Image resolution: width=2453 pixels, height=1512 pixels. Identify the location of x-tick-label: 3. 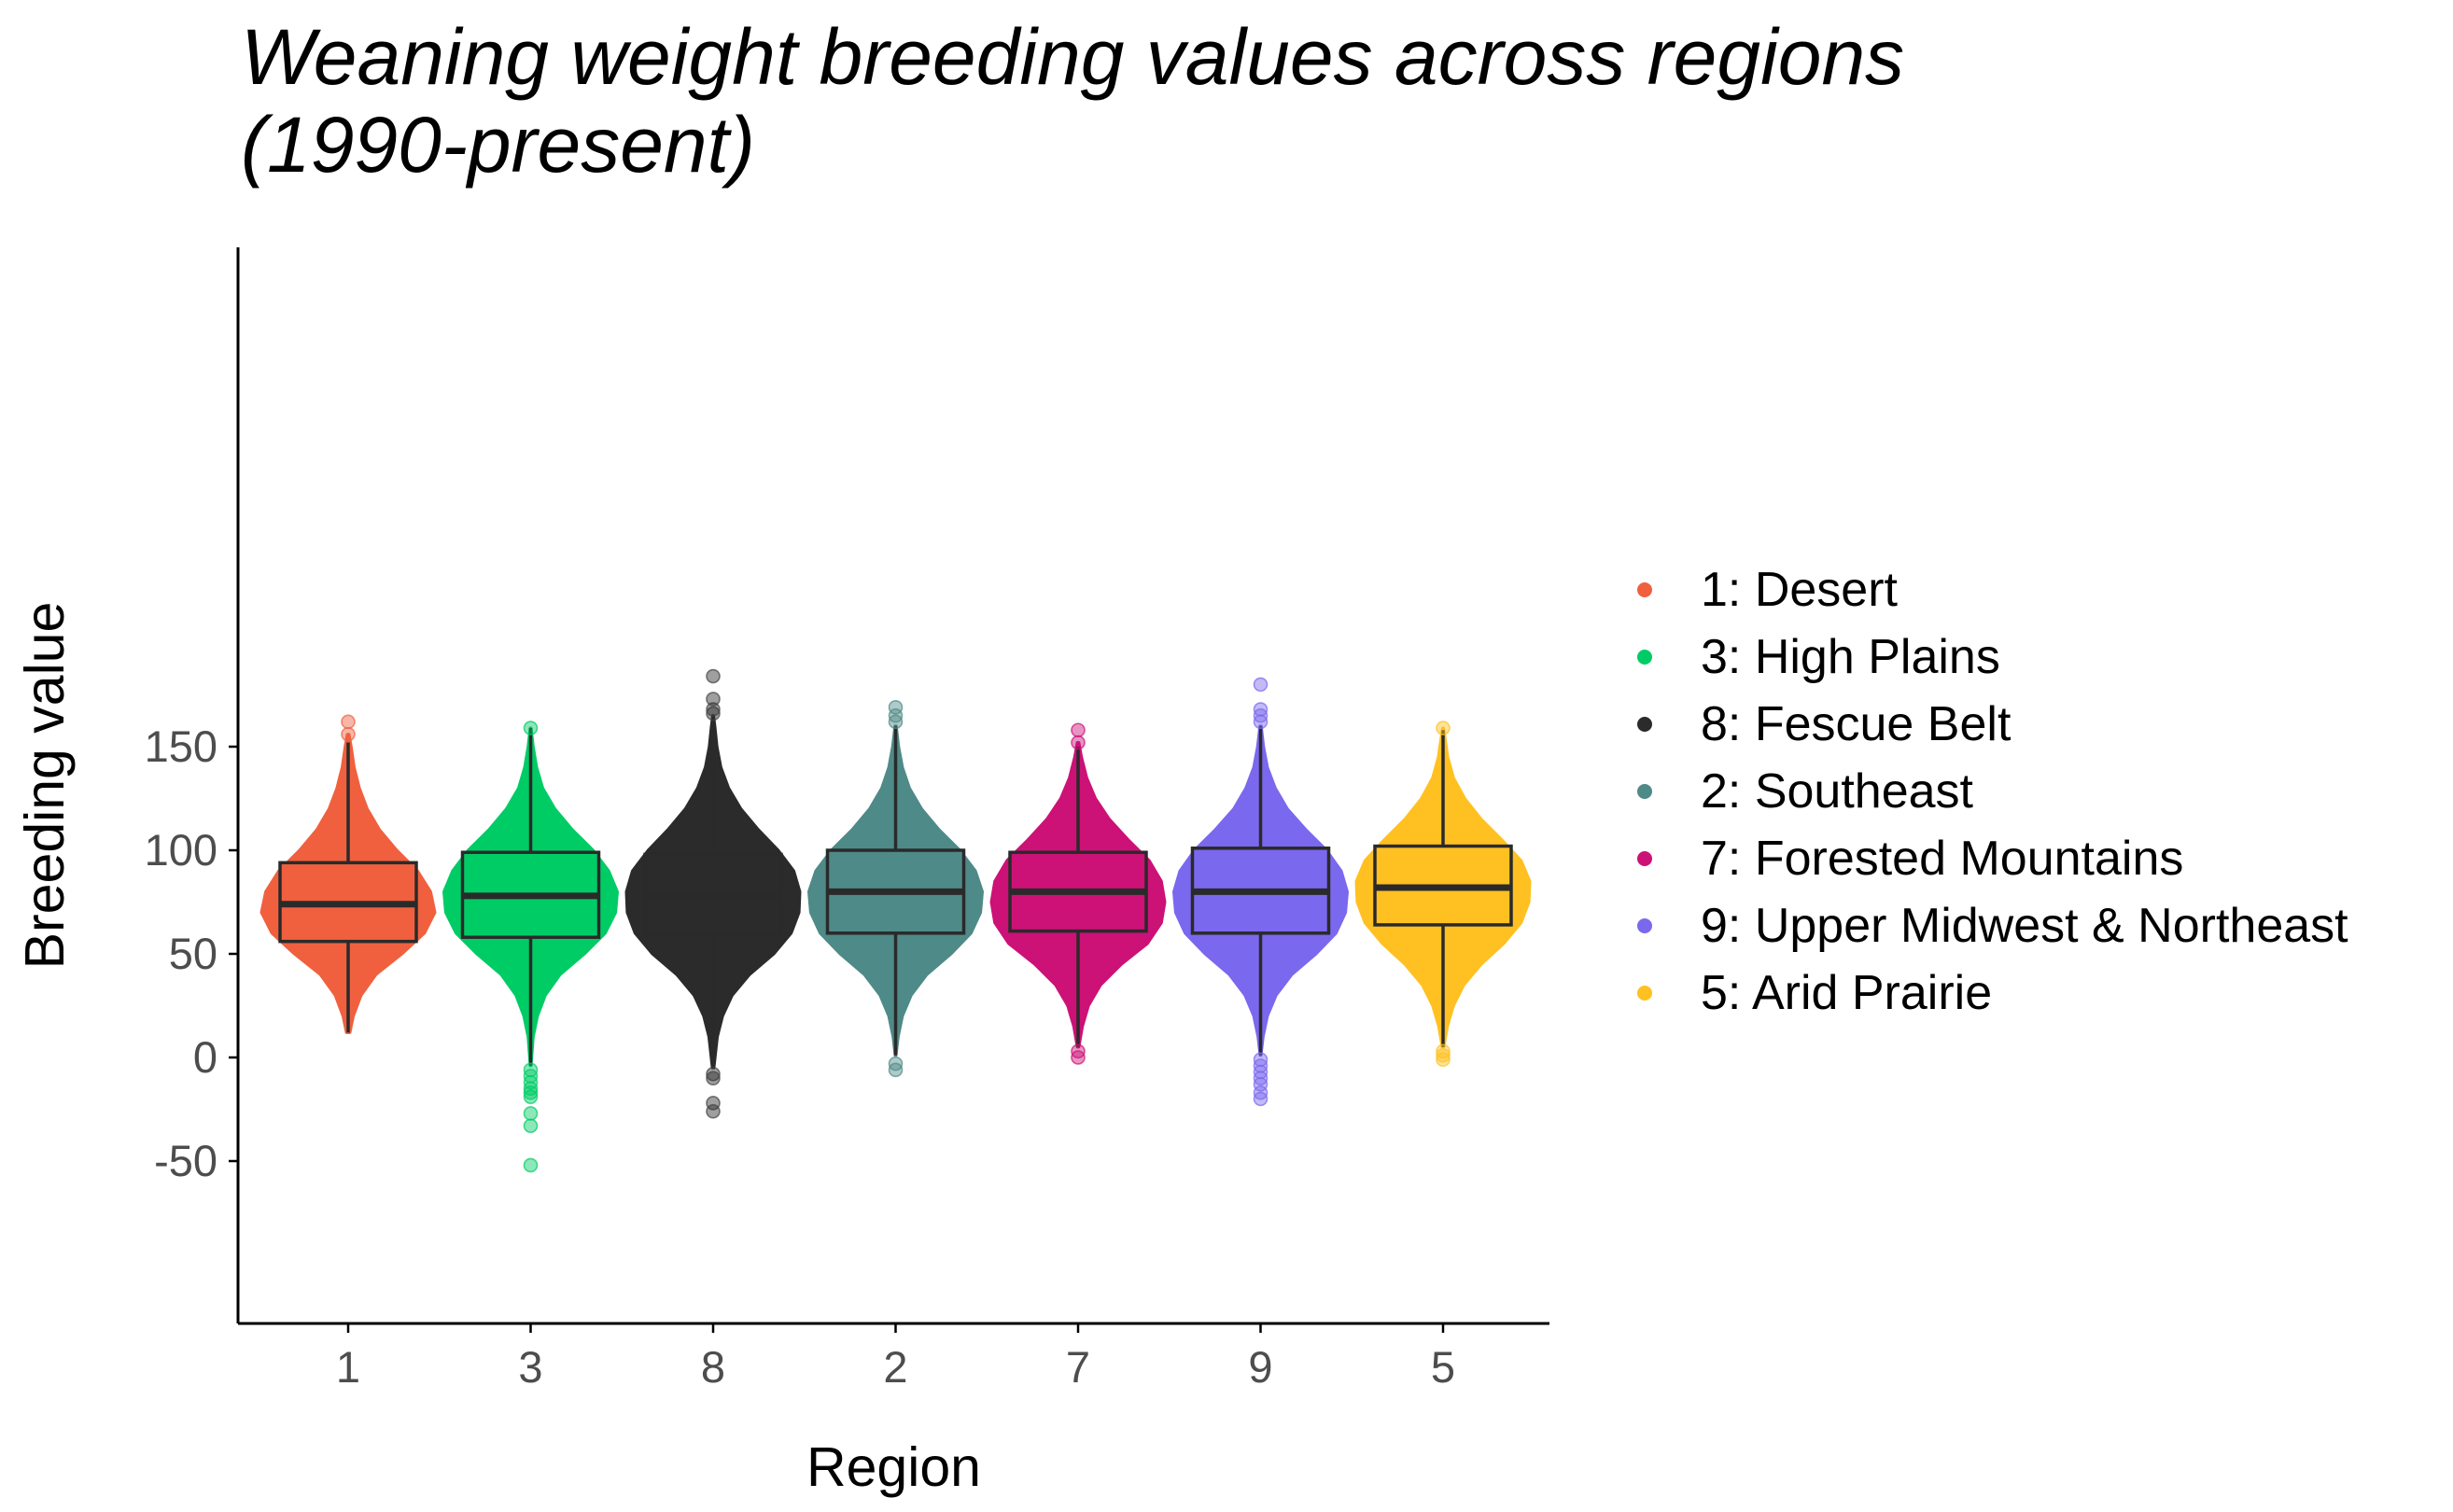
(530, 1367).